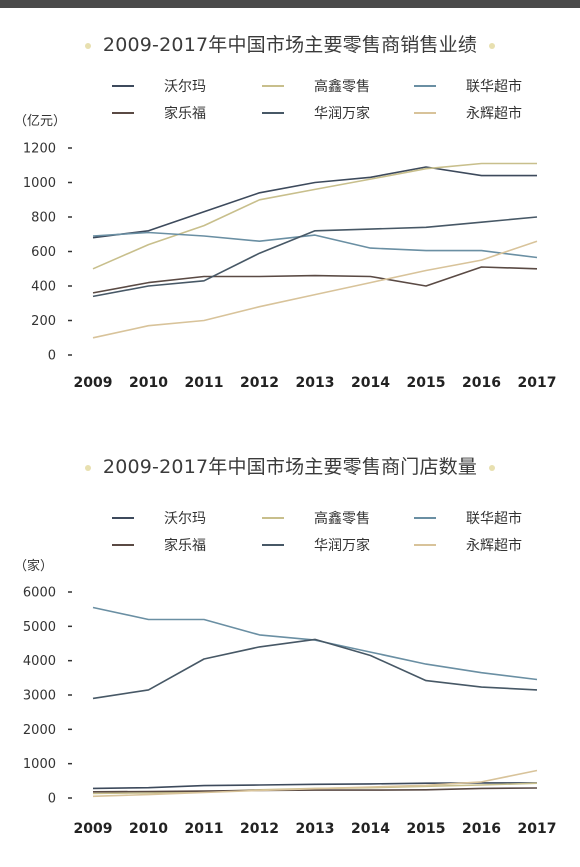  Describe the element at coordinates (39, 730) in the screenshot. I see `y-tick-label: 2000` at that location.